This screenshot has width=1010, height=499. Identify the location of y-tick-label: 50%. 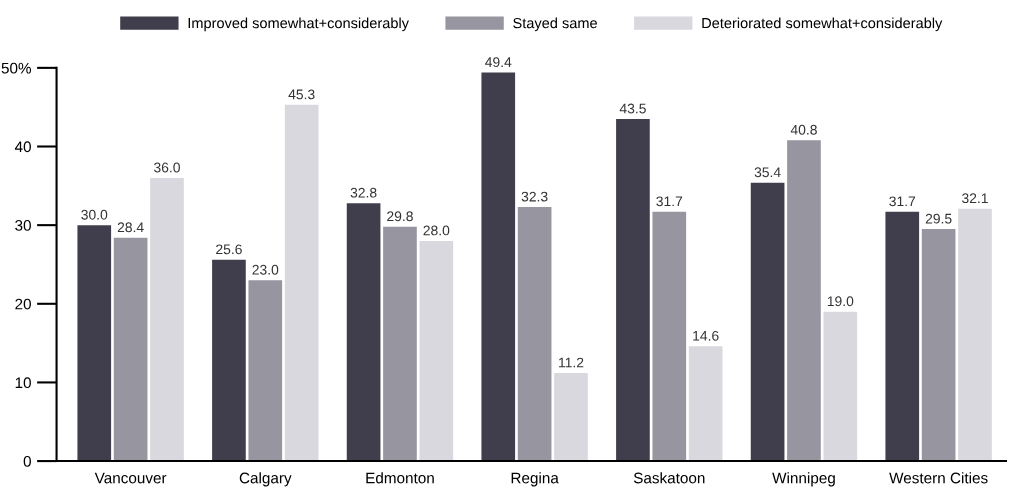
(16, 68).